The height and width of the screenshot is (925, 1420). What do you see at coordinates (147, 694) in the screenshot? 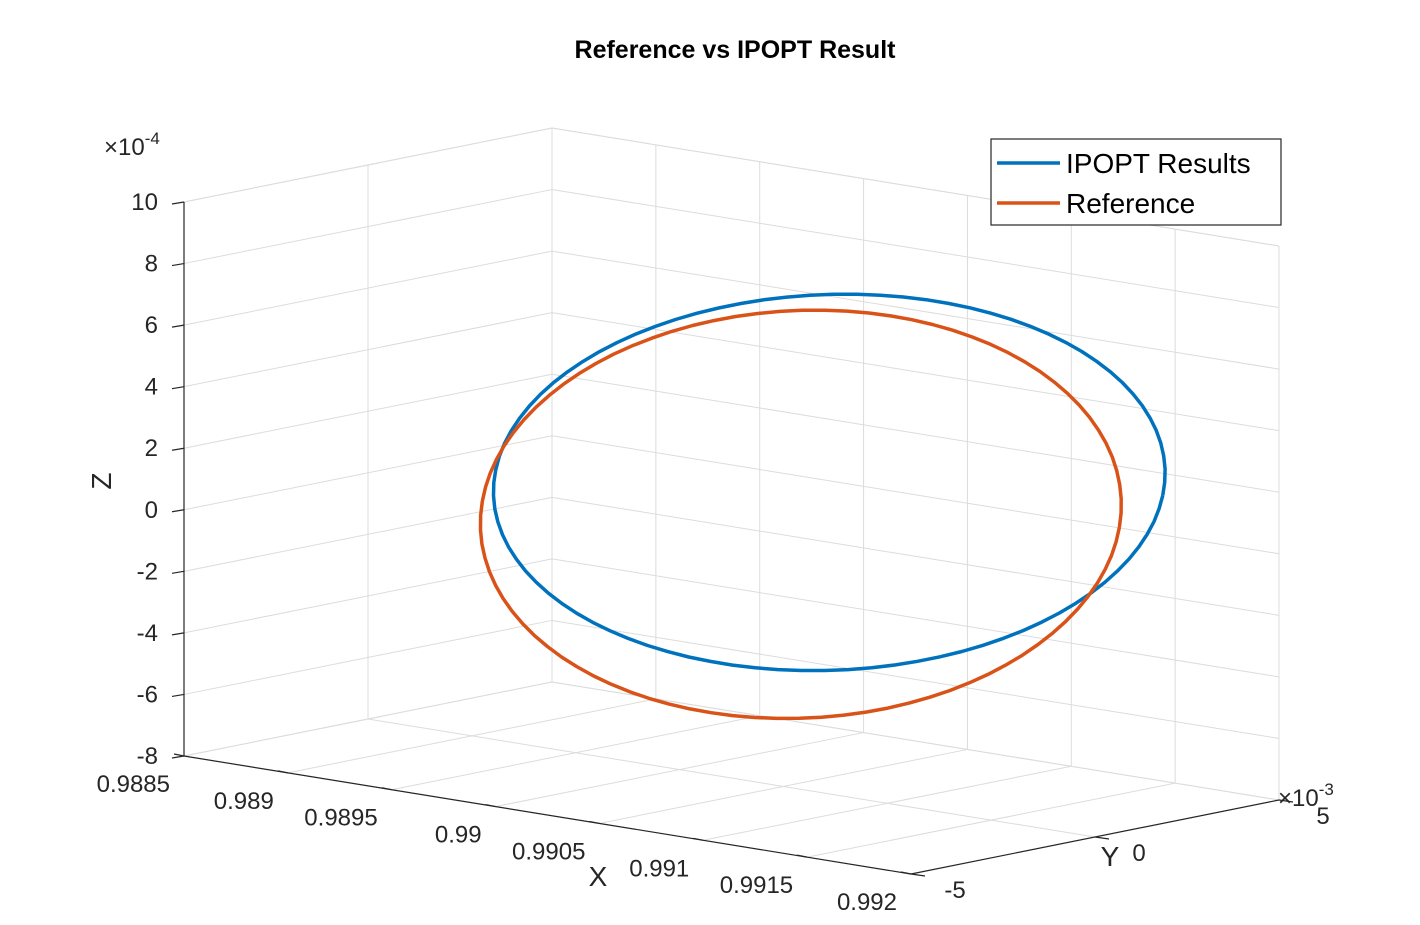
I see `z-tick-label: -6` at bounding box center [147, 694].